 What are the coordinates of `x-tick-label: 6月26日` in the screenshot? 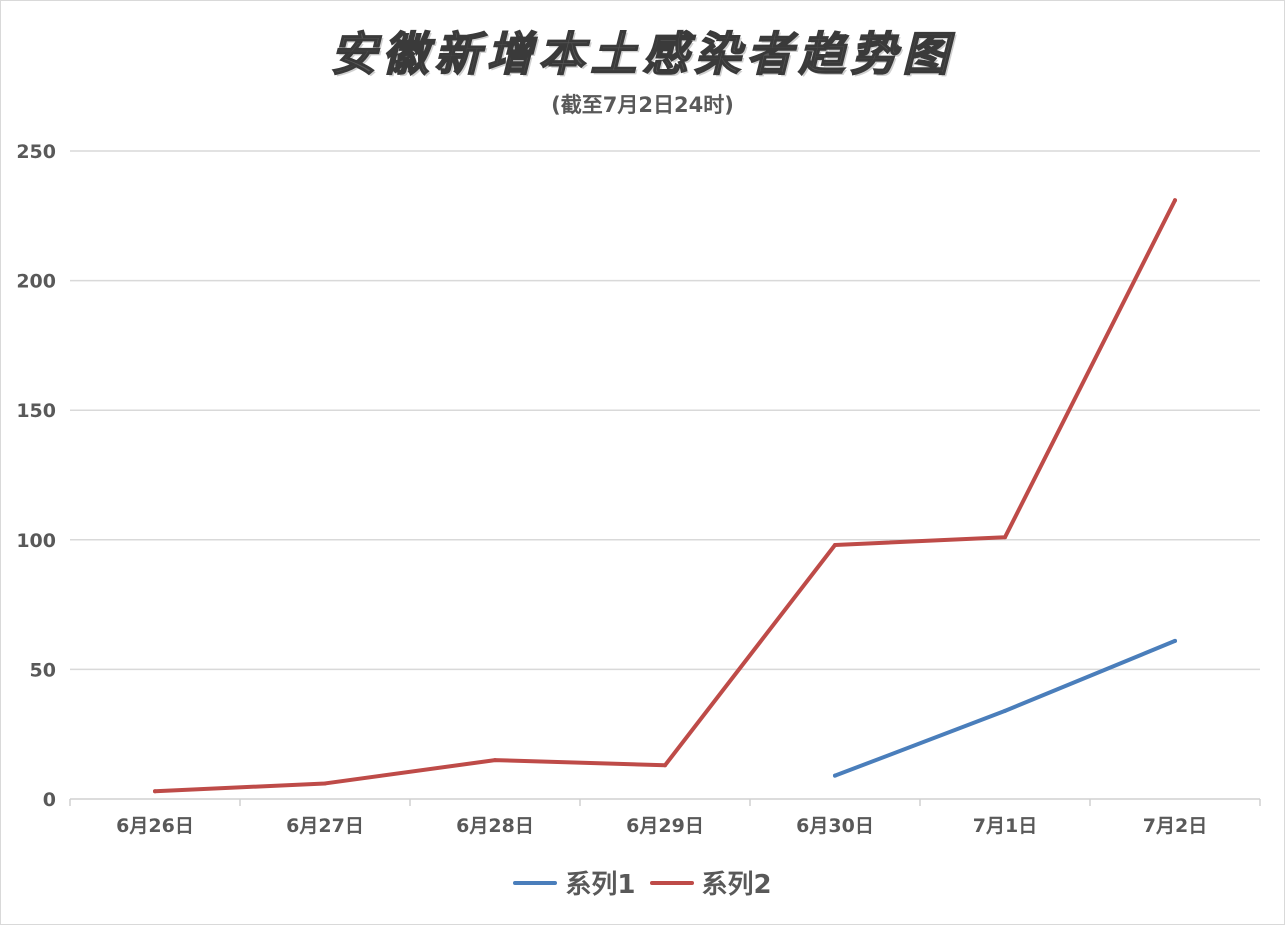 It's located at (155, 826).